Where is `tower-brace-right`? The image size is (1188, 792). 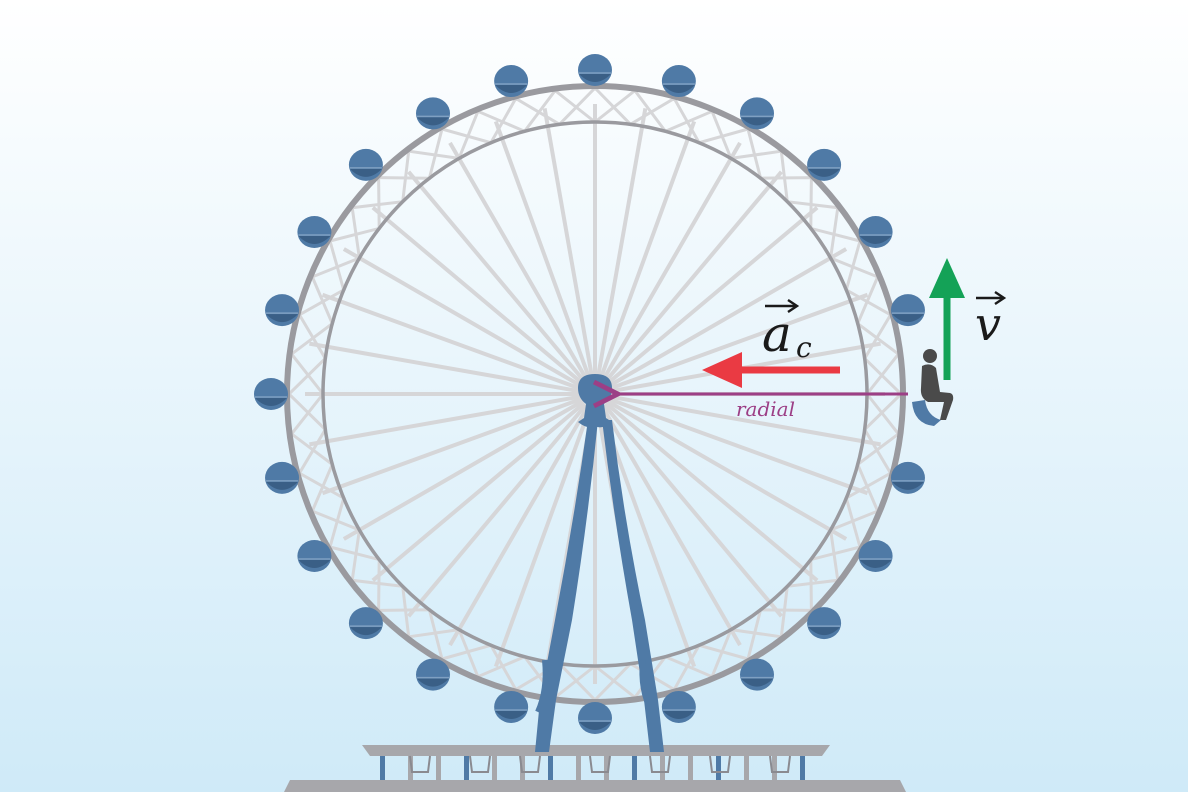 tower-brace-right is located at coordinates (647, 686).